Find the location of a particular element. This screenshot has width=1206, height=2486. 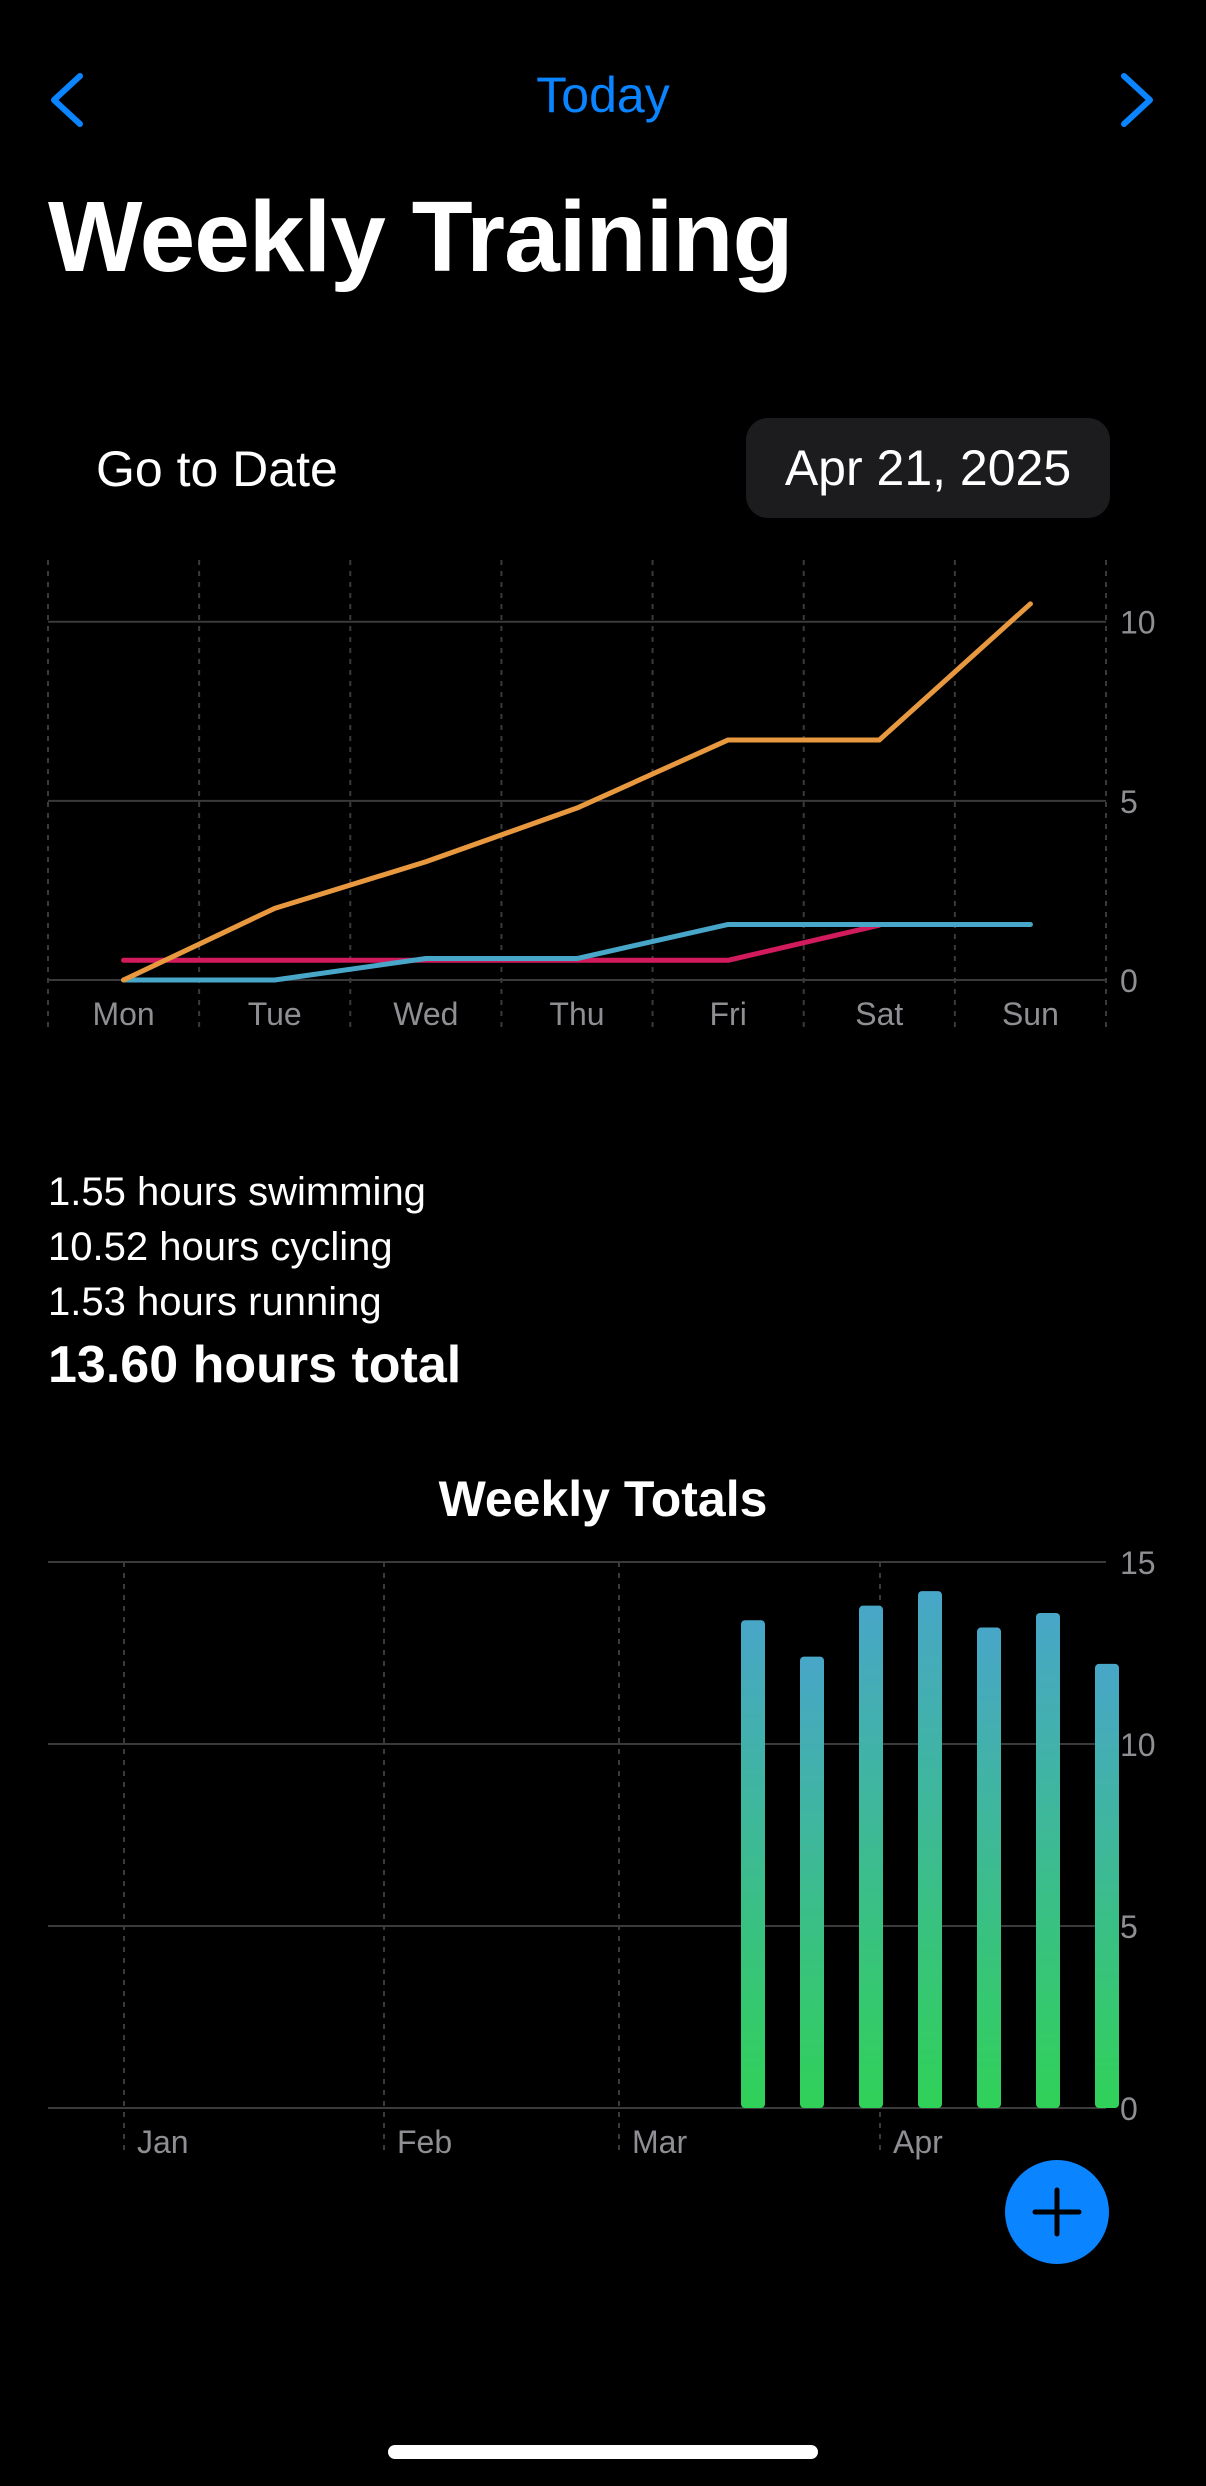

date-picker: Apr 21, 2025 is located at coordinates (928, 468).